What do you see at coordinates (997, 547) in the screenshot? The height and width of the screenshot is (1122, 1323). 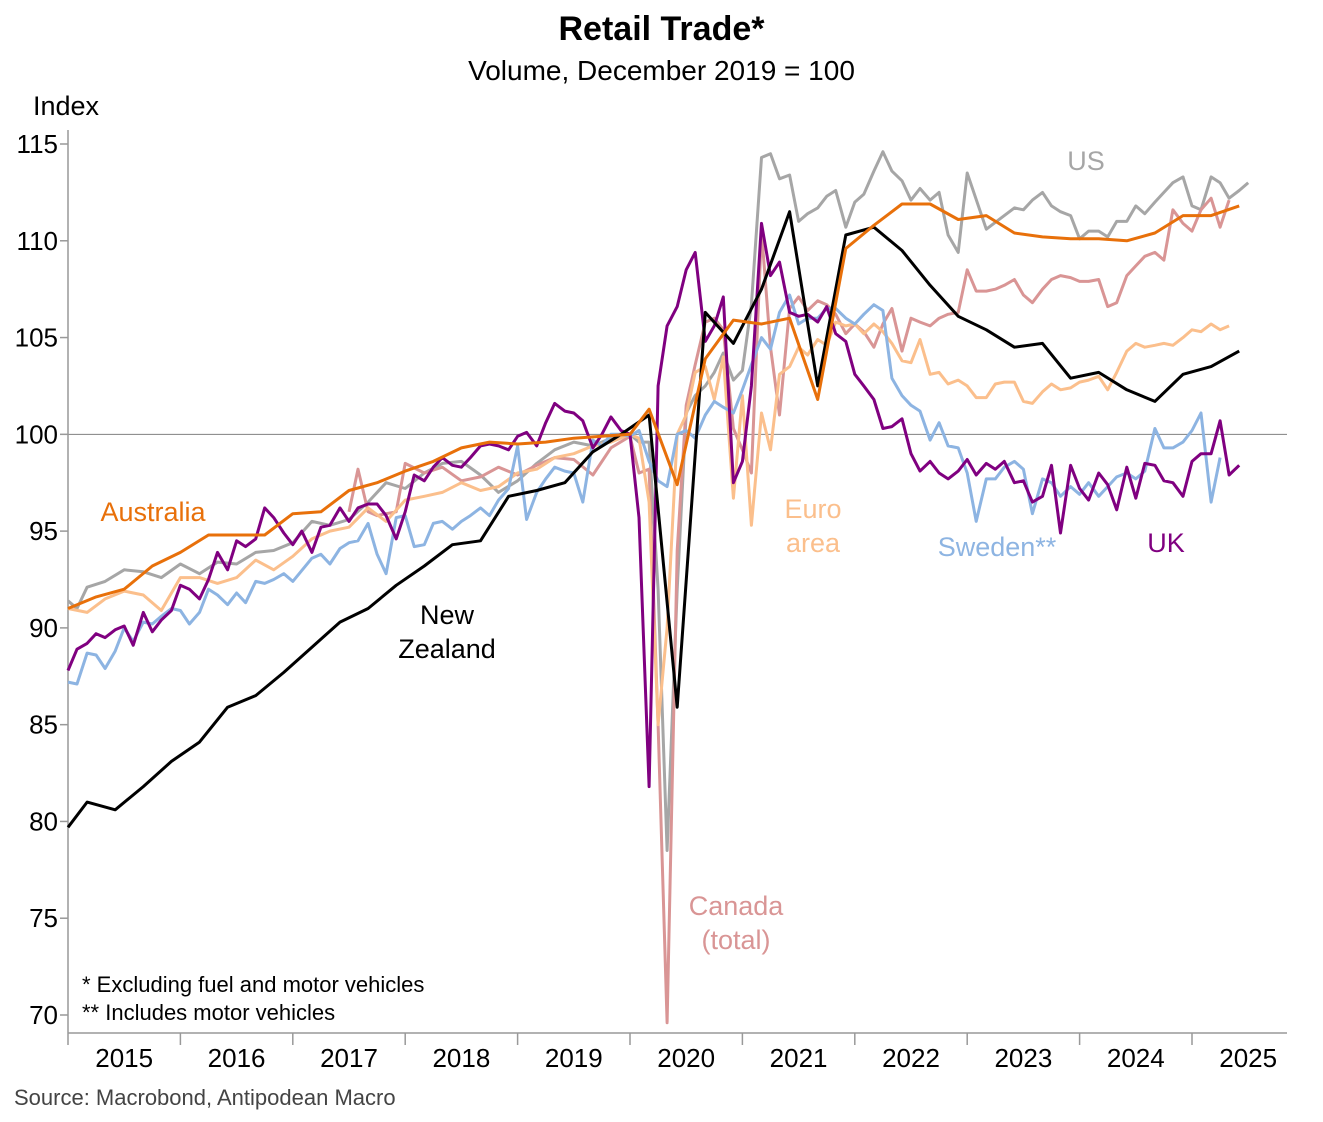 I see `series-label-sweden: Sweden**` at bounding box center [997, 547].